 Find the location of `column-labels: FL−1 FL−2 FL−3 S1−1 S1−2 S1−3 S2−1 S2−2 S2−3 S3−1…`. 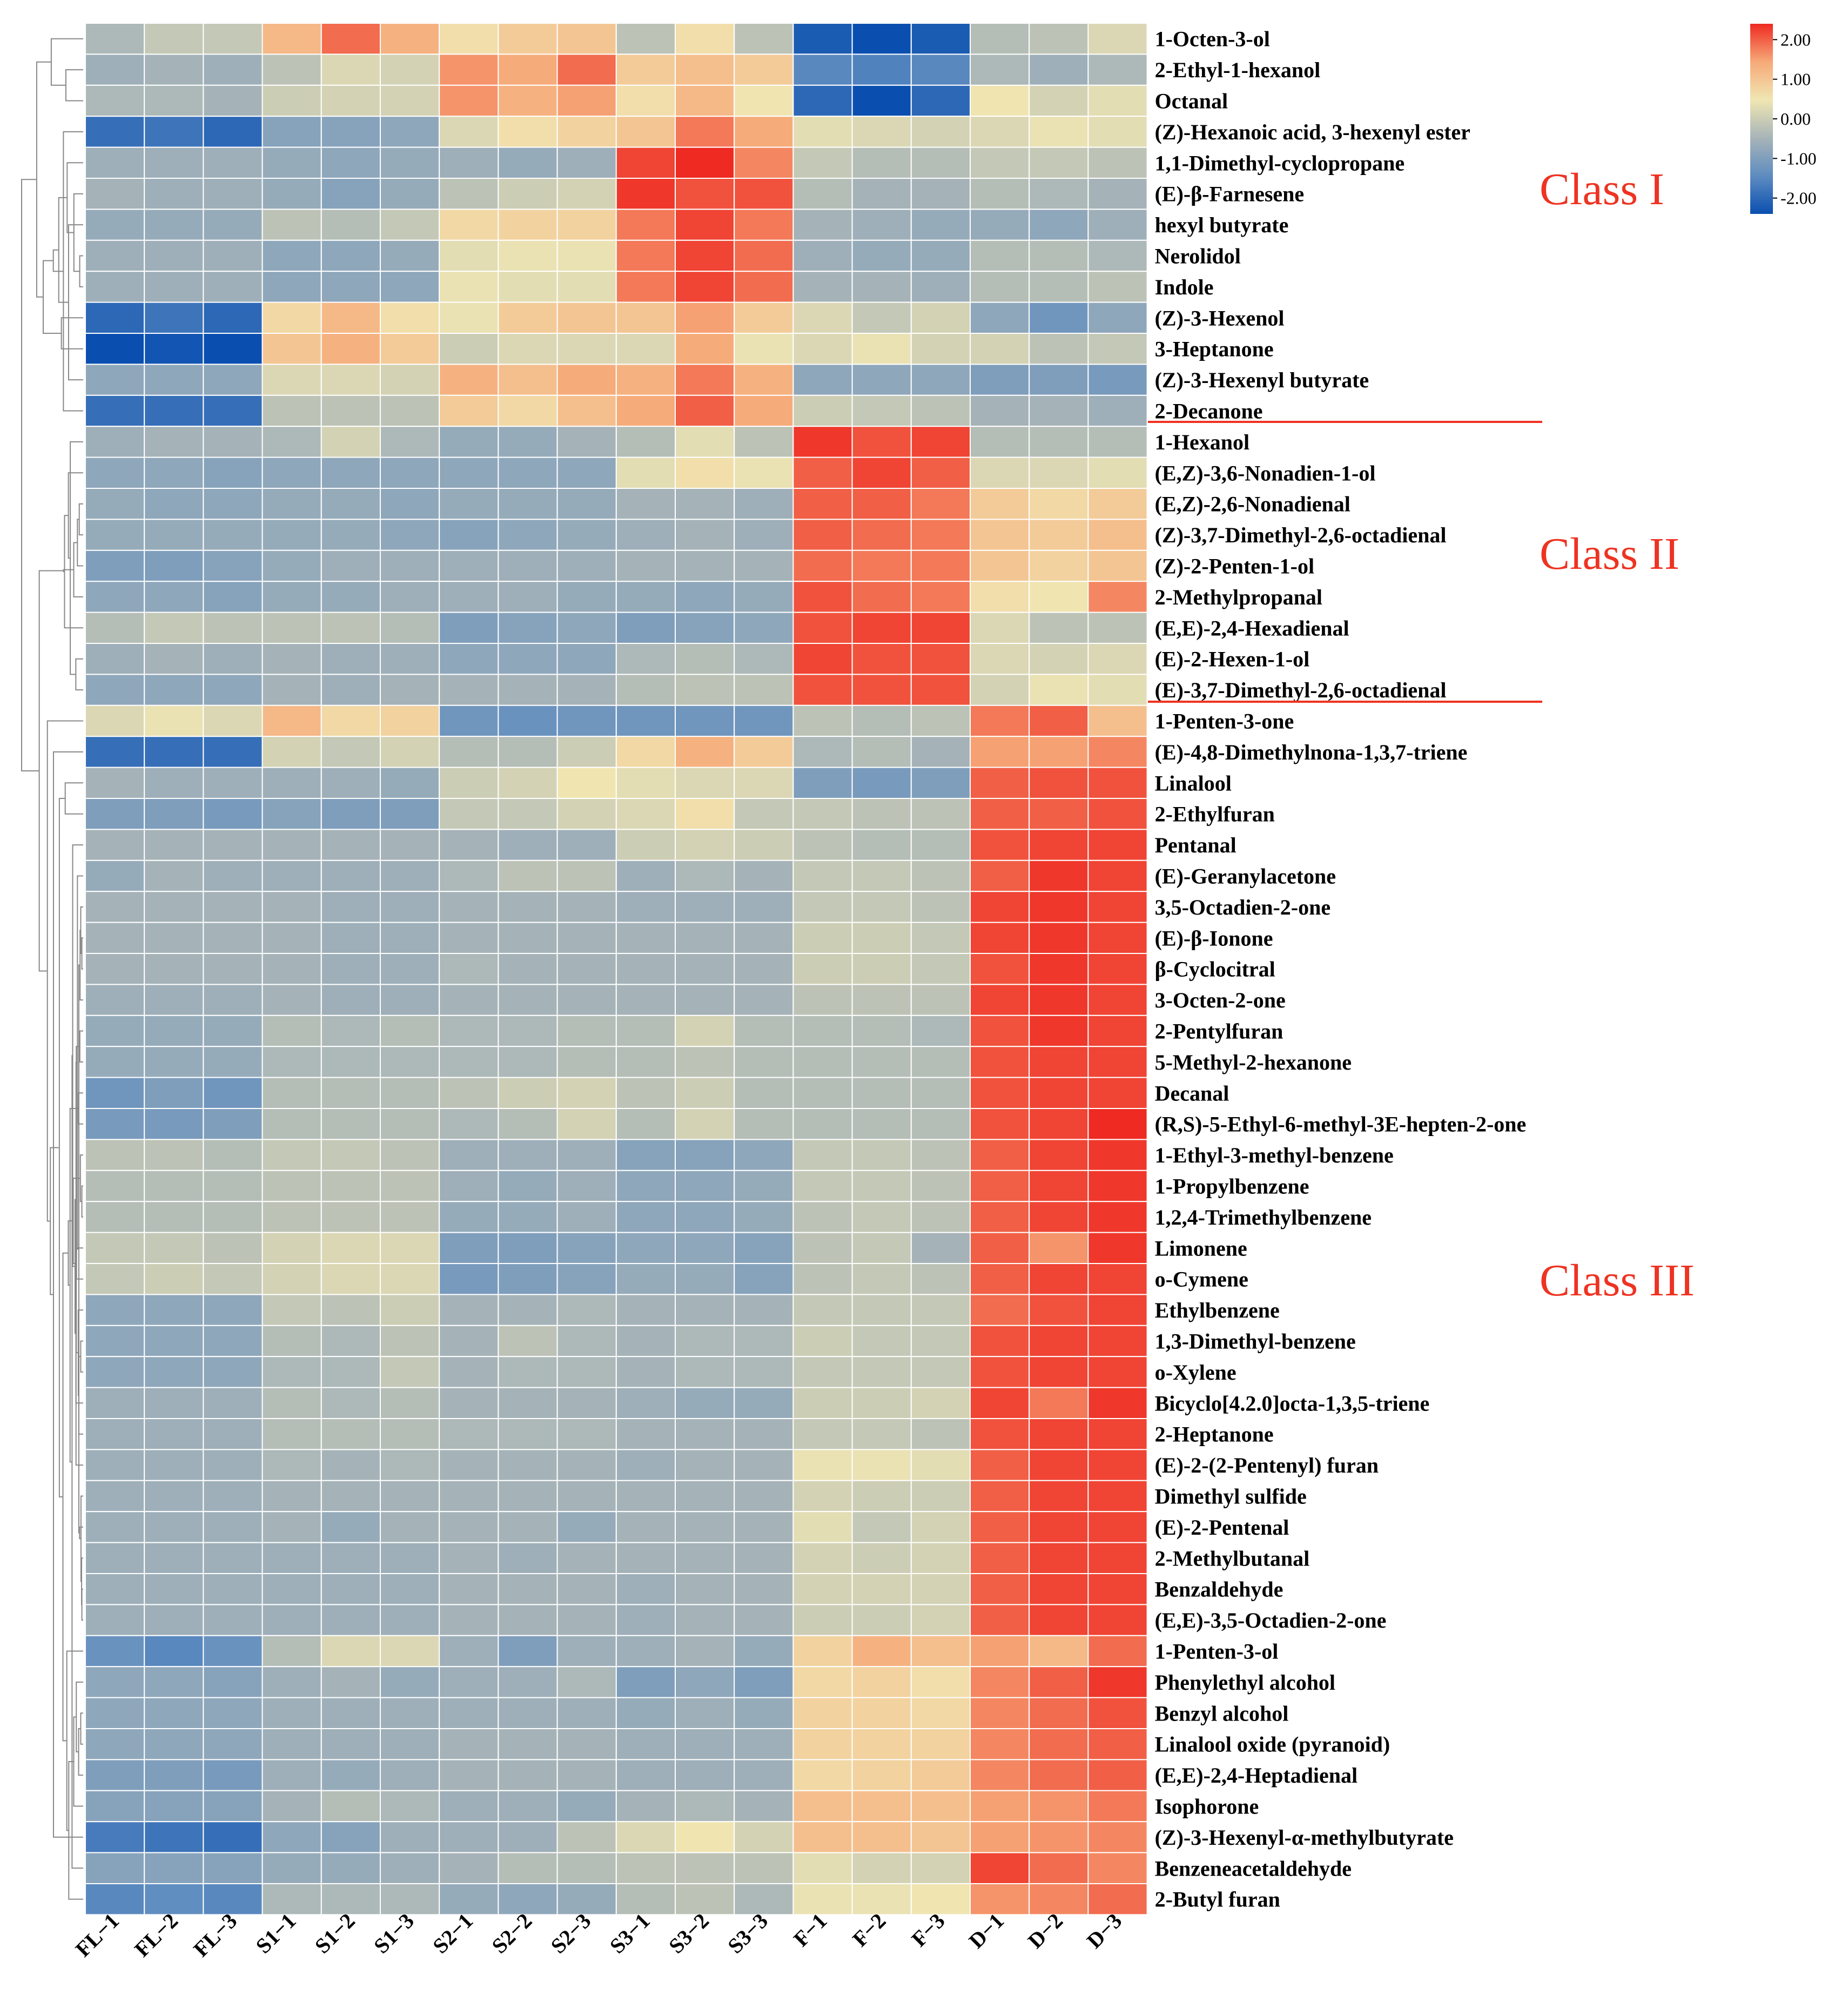

column-labels: FL−1 FL−2 FL−3 S1−1 S1−2 S1−3 S2−1 S2−2 S2−3 S3−1… is located at coordinates (599, 1935).